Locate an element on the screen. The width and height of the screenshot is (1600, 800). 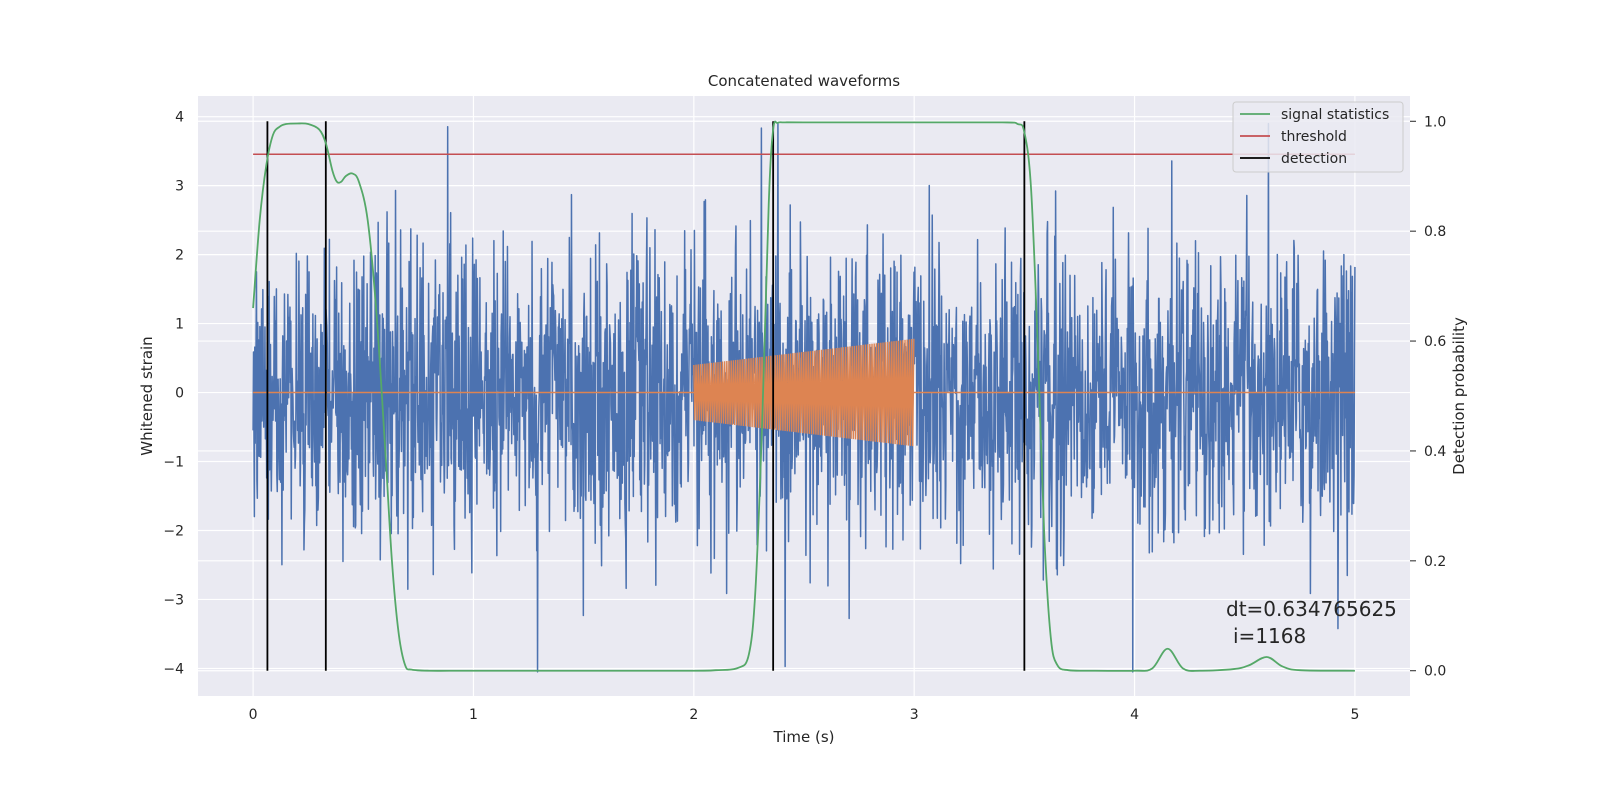
legend: signal statistics threshold detection is located at coordinates (1318, 137).